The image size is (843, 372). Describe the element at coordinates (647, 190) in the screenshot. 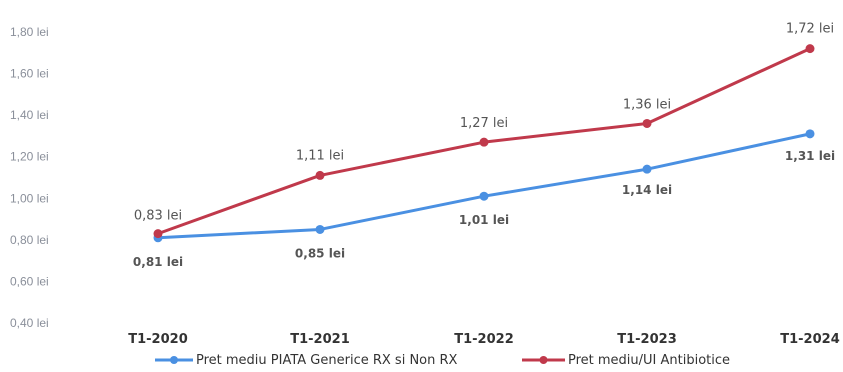

I see `data-label: 1,14 lei` at that location.